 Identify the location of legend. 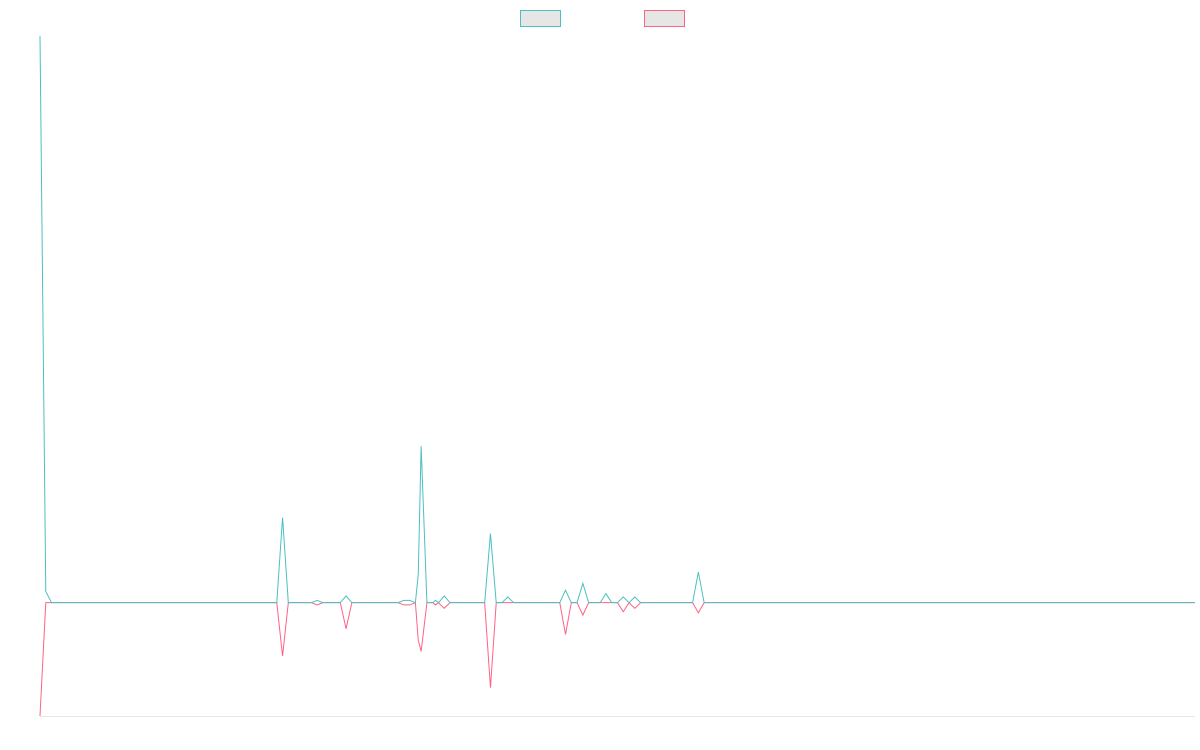
(602, 18).